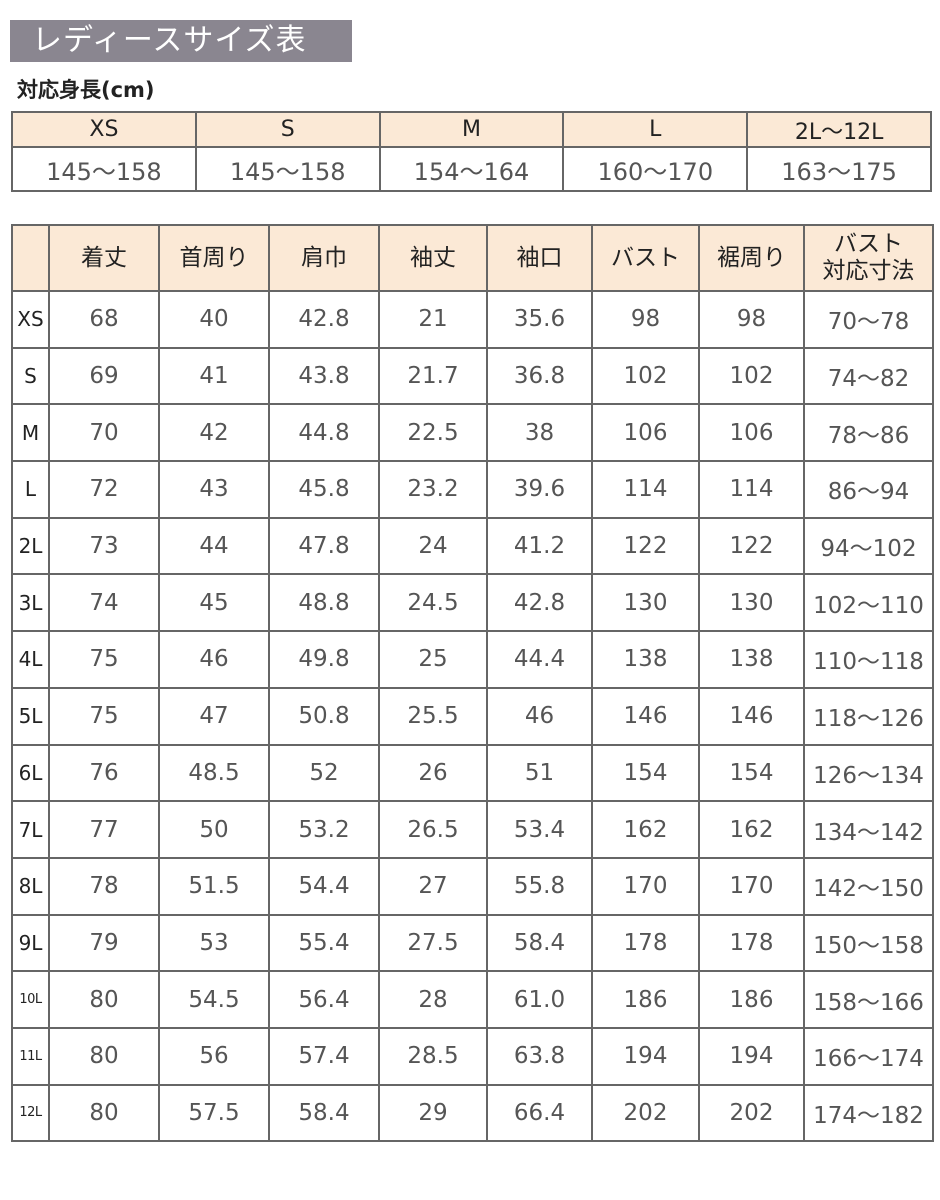  Describe the element at coordinates (868, 489) in the screenshot. I see `table-cell: 86〜94` at that location.